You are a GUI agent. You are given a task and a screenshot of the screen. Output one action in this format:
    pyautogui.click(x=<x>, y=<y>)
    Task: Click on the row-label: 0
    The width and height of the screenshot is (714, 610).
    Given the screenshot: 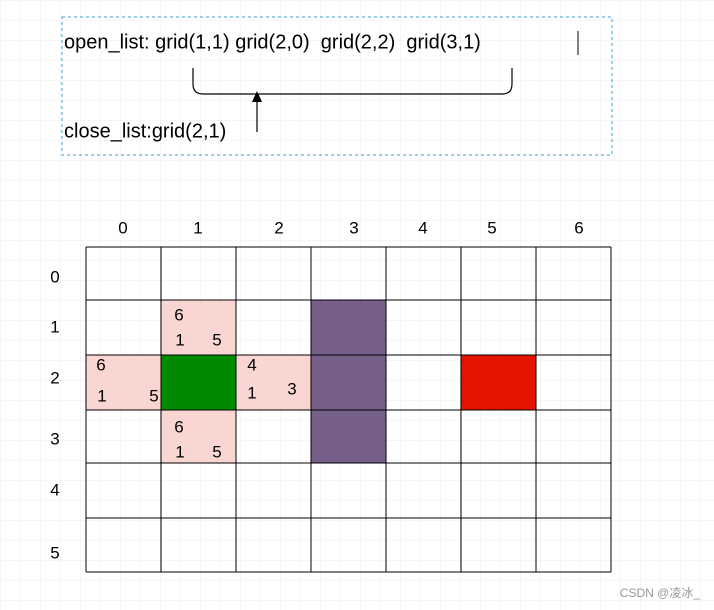 What is the action you would take?
    pyautogui.click(x=54, y=276)
    